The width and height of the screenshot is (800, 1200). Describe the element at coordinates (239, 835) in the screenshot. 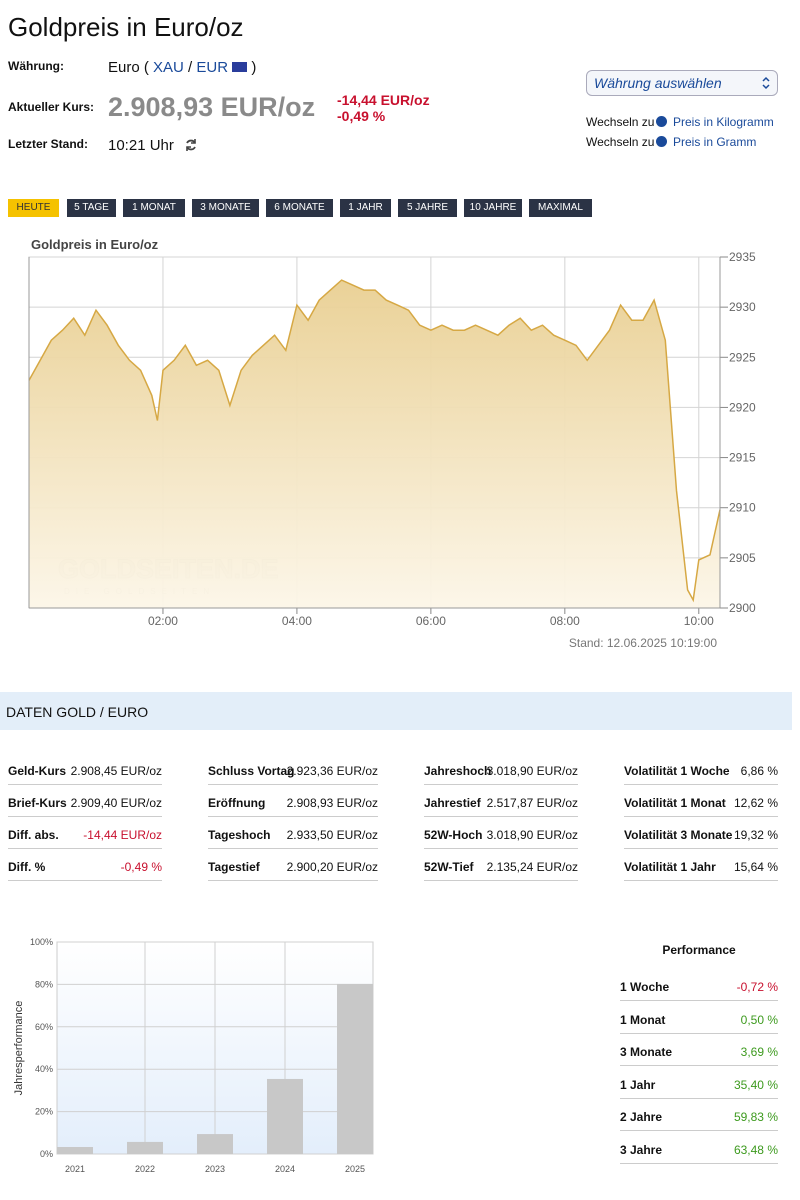

I see `data-key: Tageshoch` at that location.